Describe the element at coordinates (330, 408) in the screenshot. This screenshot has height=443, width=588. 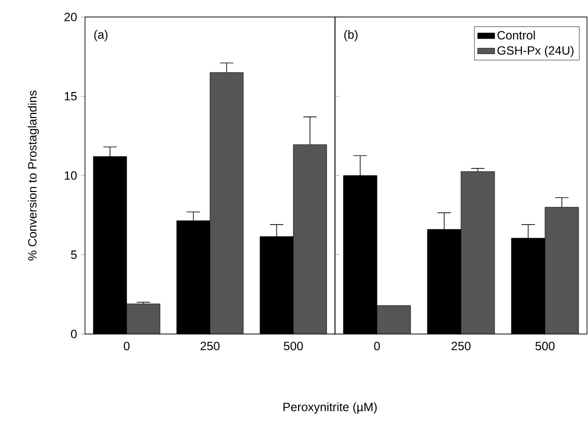
I see `x-axis-title: Peroxynitrite (µM)` at that location.